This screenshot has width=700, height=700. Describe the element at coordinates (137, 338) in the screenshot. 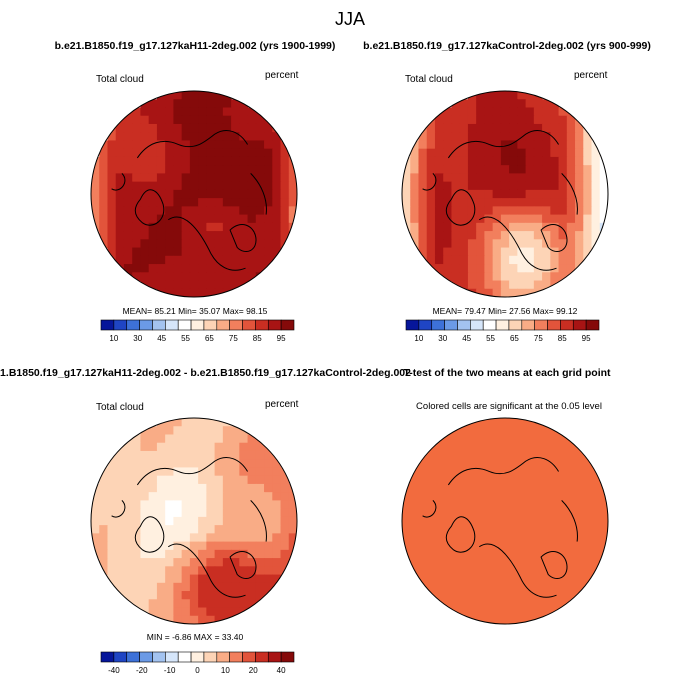

I see `colorbar-tick-label: 30` at that location.